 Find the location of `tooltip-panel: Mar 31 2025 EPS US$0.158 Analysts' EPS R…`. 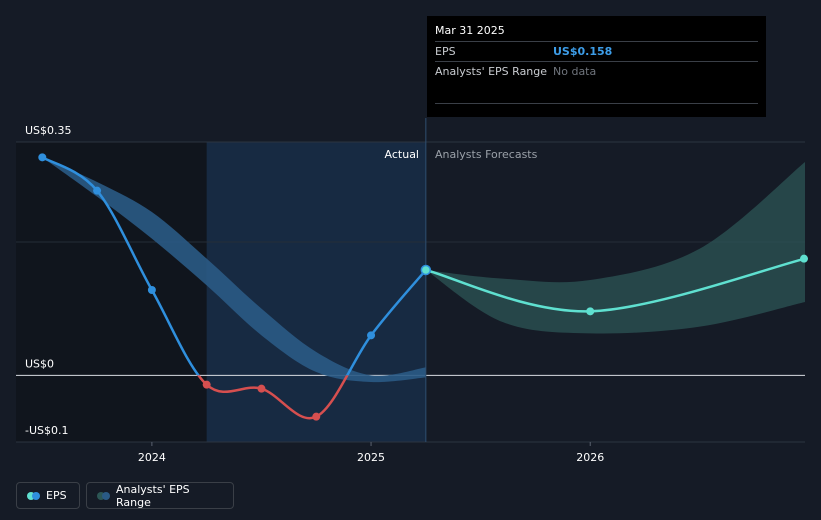

tooltip-panel: Mar 31 2025 EPS US$0.158 Analysts' EPS R… is located at coordinates (596, 66).